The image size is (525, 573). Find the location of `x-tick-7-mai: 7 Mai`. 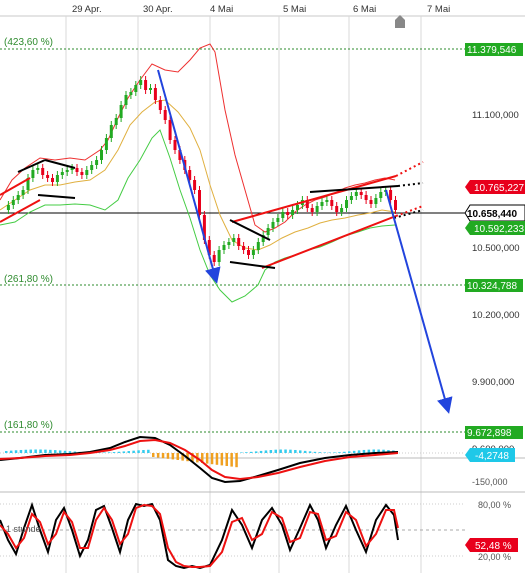

x-tick-7-mai: 7 Mai is located at coordinates (438, 9).